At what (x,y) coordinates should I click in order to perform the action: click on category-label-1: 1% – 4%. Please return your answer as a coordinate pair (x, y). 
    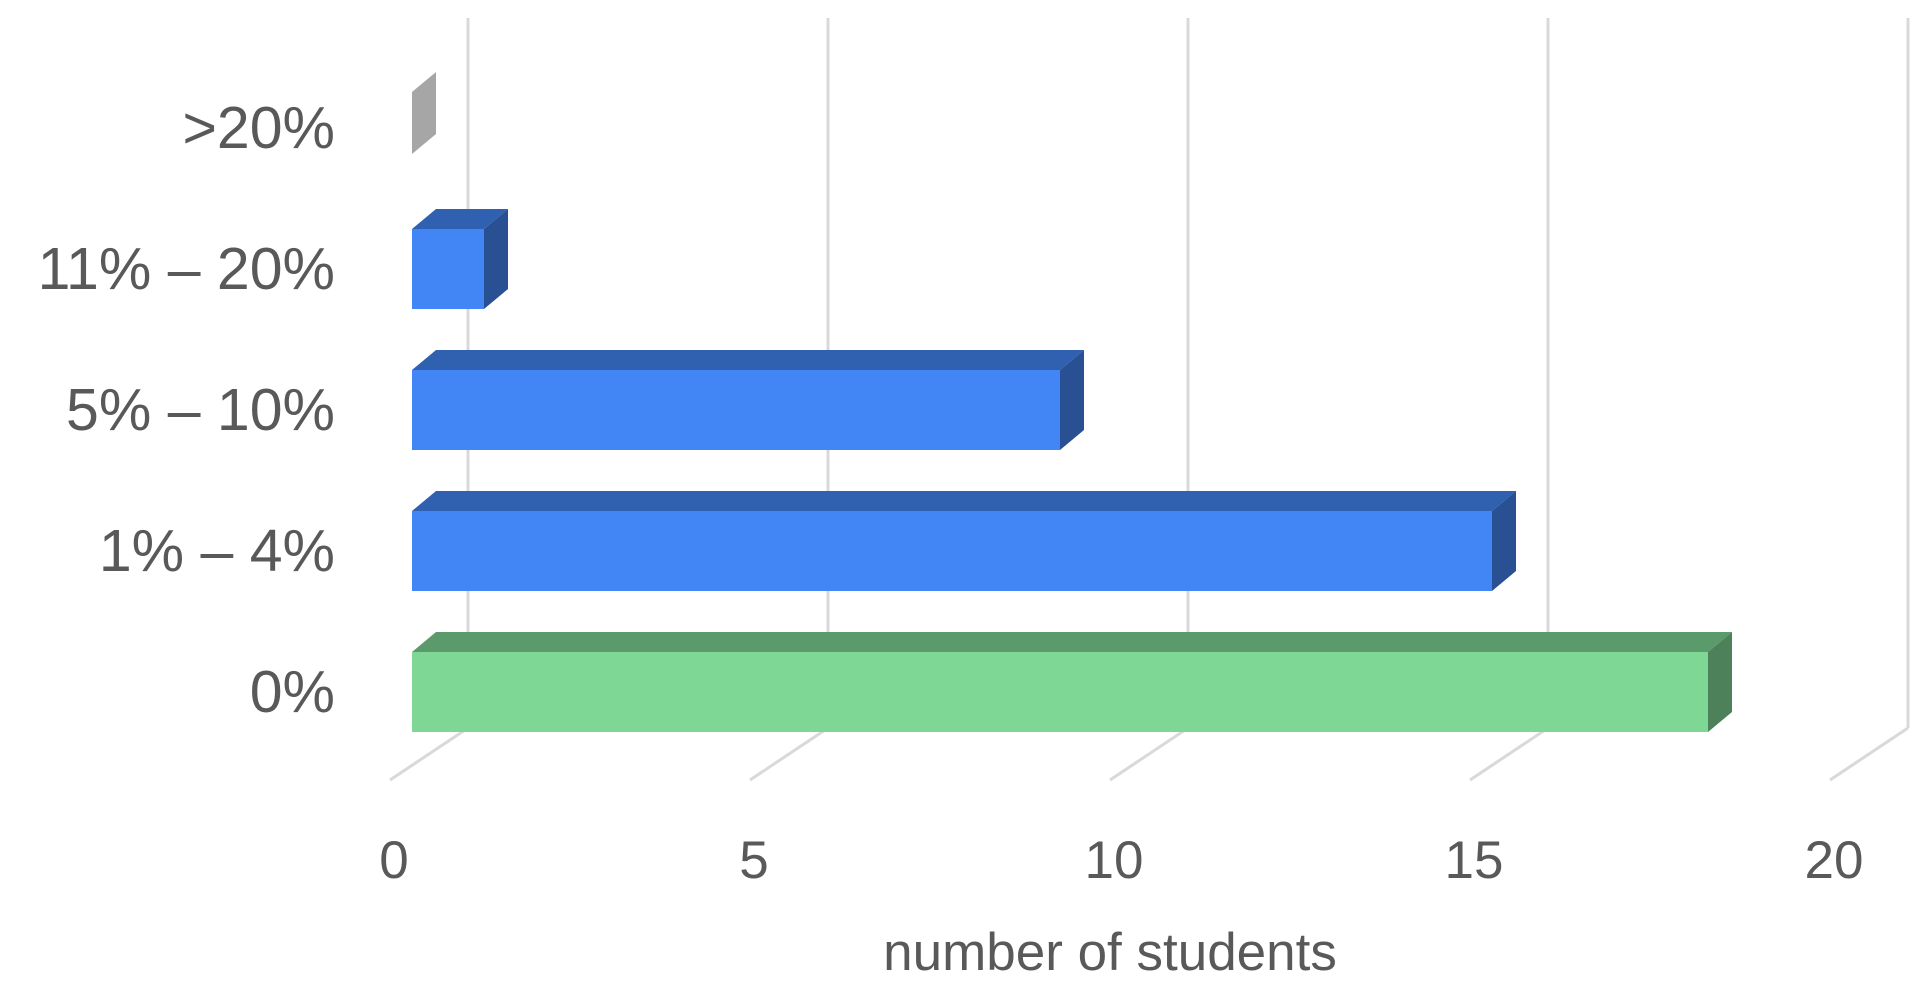
    Looking at the image, I should click on (217, 551).